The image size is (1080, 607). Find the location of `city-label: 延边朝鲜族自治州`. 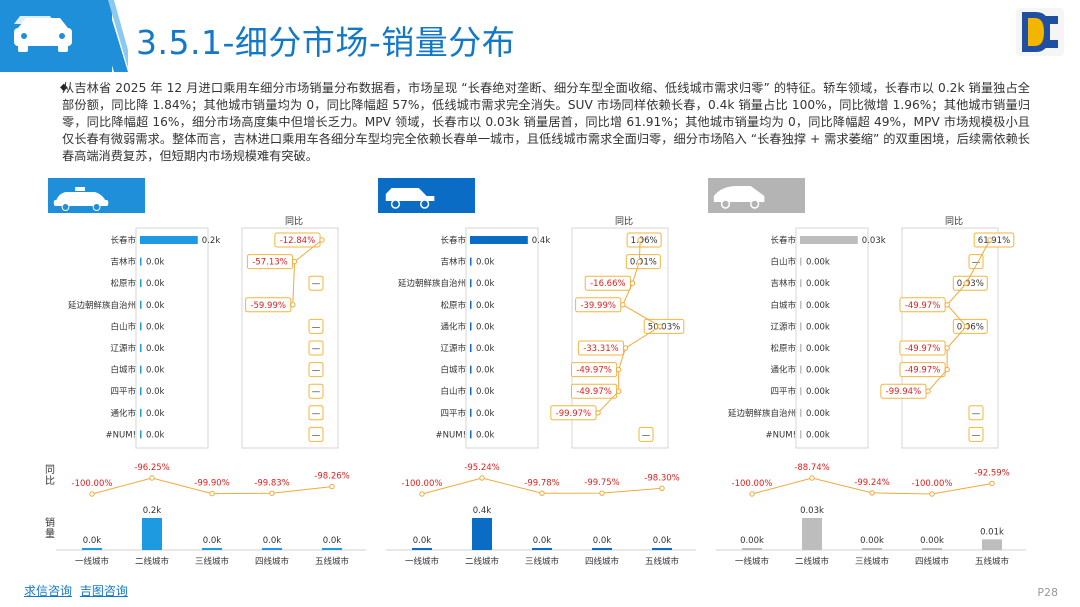

city-label: 延边朝鲜族自治州 is located at coordinates (762, 413).